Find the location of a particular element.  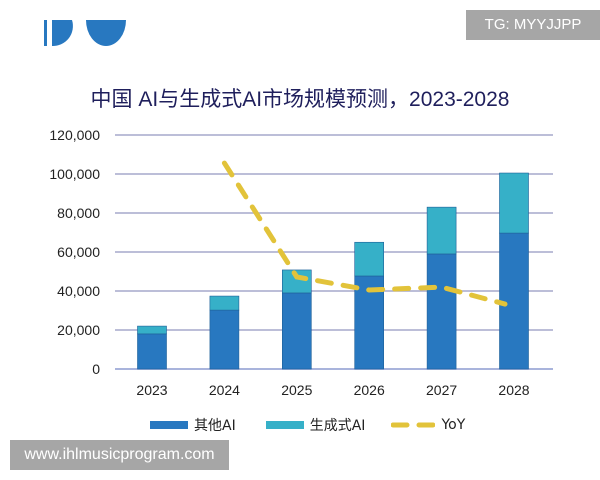

watermark-site: www.ihlmusicprogram.com is located at coordinates (119, 455).